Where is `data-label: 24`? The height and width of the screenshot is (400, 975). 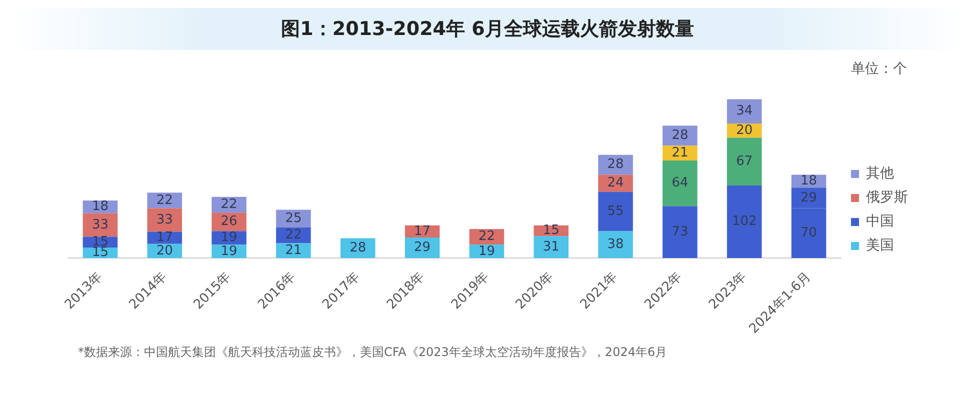 data-label: 24 is located at coordinates (615, 183).